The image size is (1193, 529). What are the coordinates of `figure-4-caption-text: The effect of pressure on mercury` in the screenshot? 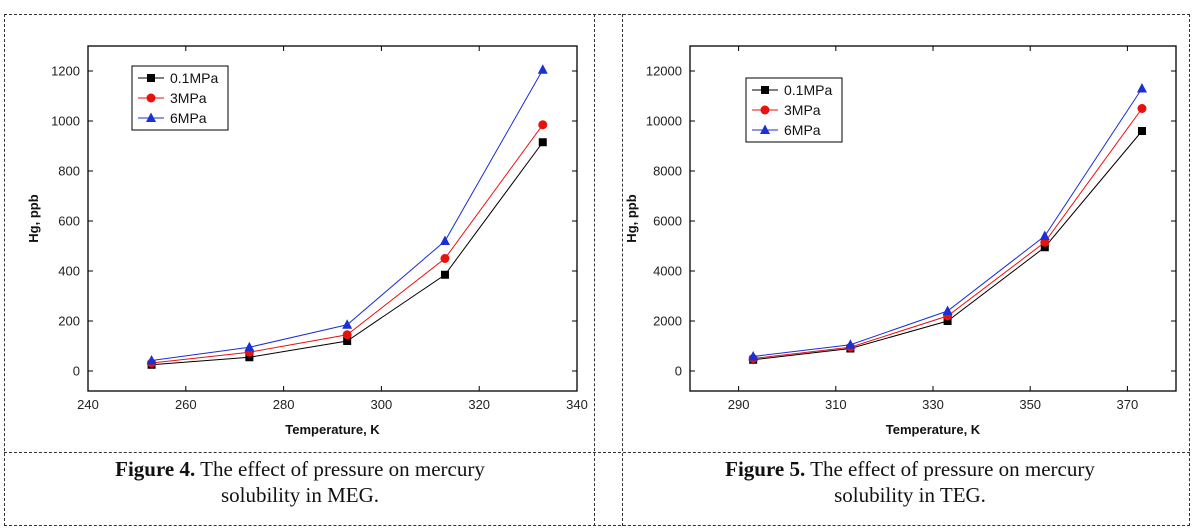 It's located at (340, 469).